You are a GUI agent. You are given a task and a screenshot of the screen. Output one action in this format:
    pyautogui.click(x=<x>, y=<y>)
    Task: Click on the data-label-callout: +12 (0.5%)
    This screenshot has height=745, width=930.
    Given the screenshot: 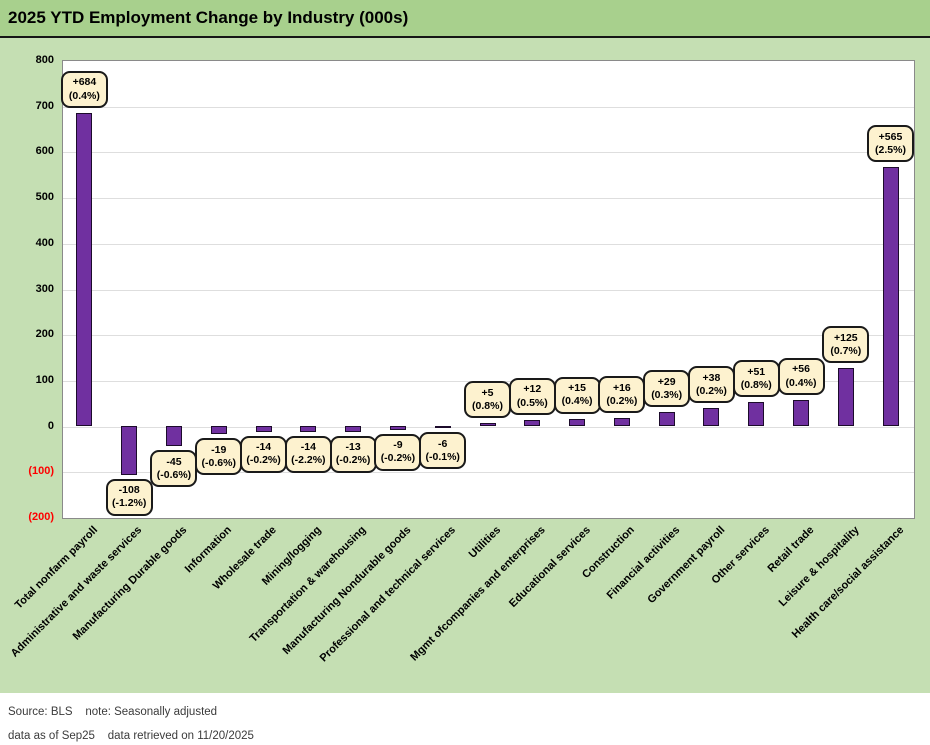 What is the action you would take?
    pyautogui.click(x=532, y=397)
    